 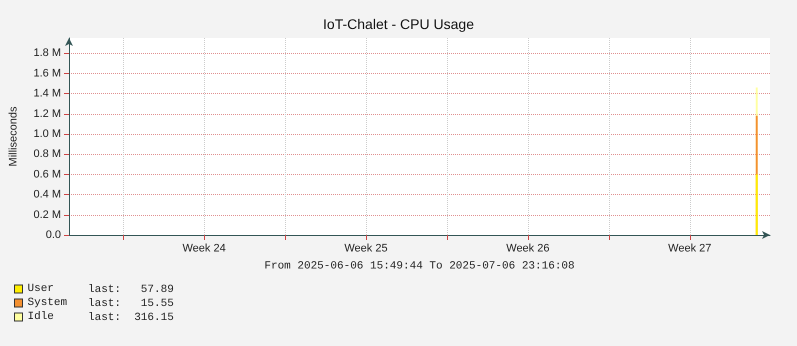 I want to click on text: last: 15.55, so click(x=131, y=304).